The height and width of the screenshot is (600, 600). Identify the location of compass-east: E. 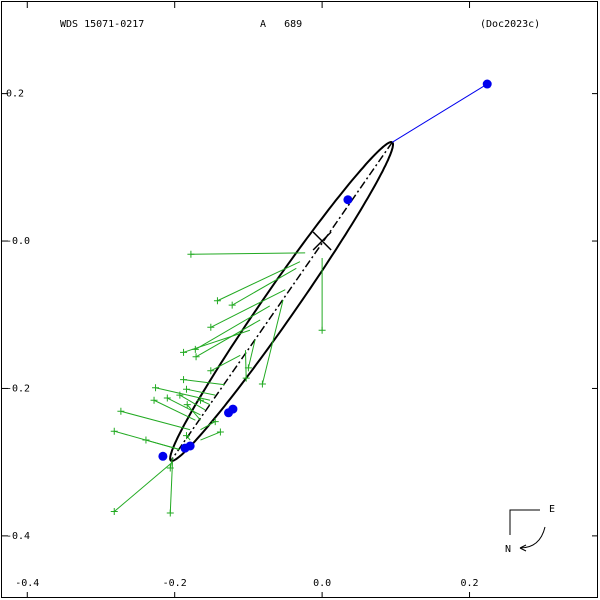
(552, 509).